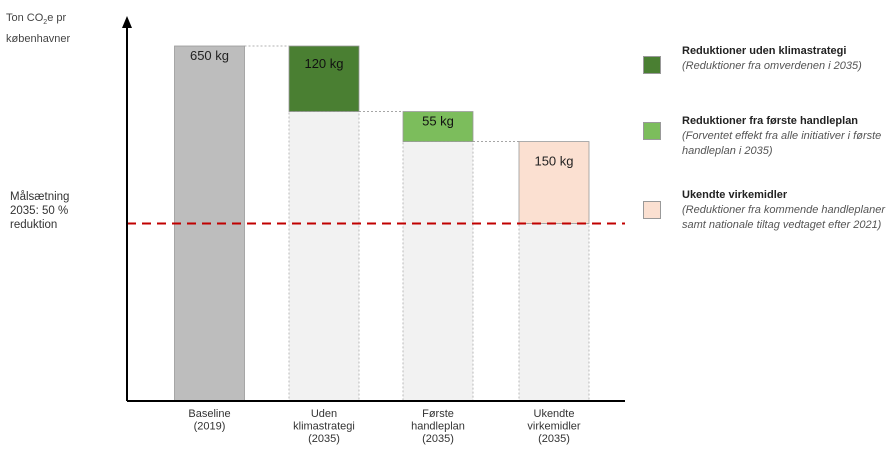 The height and width of the screenshot is (451, 888). I want to click on category-label: virkemidler, so click(554, 427).